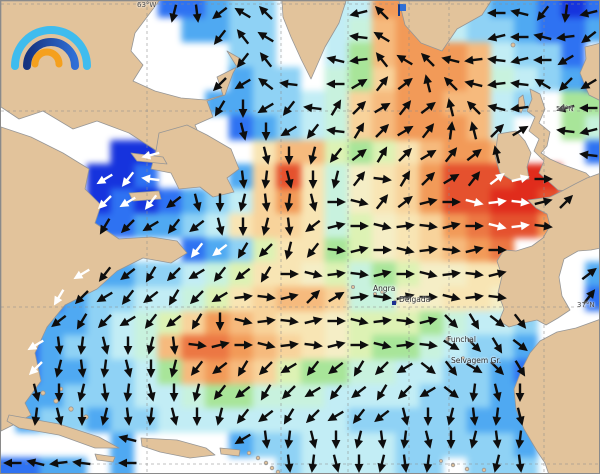 This screenshot has width=600, height=474. I want to click on land-lesser-antilles, so click(263, 461).